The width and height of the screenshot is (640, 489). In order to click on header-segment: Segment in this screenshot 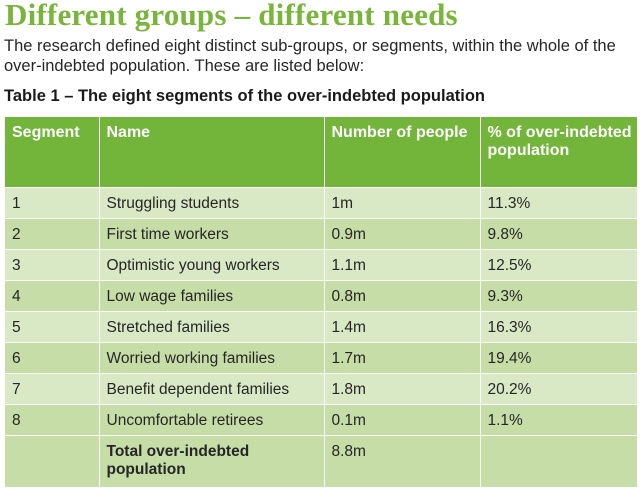, I will do `click(52, 152)`.